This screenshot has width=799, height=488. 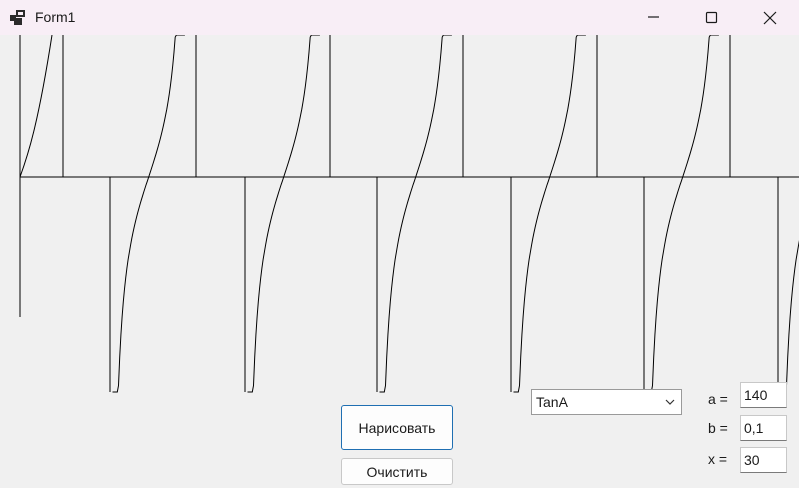 I want to click on maximize-icon, so click(x=711, y=17).